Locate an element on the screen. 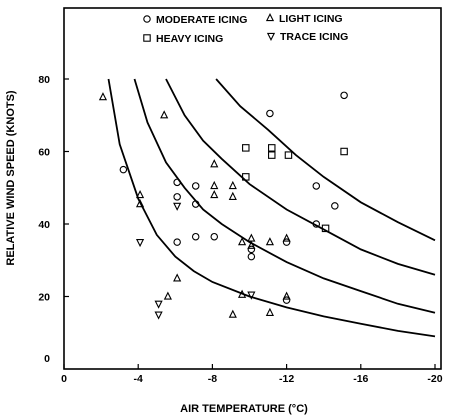 This screenshot has width=450, height=420. x-tick-label: -16 is located at coordinates (360, 379).